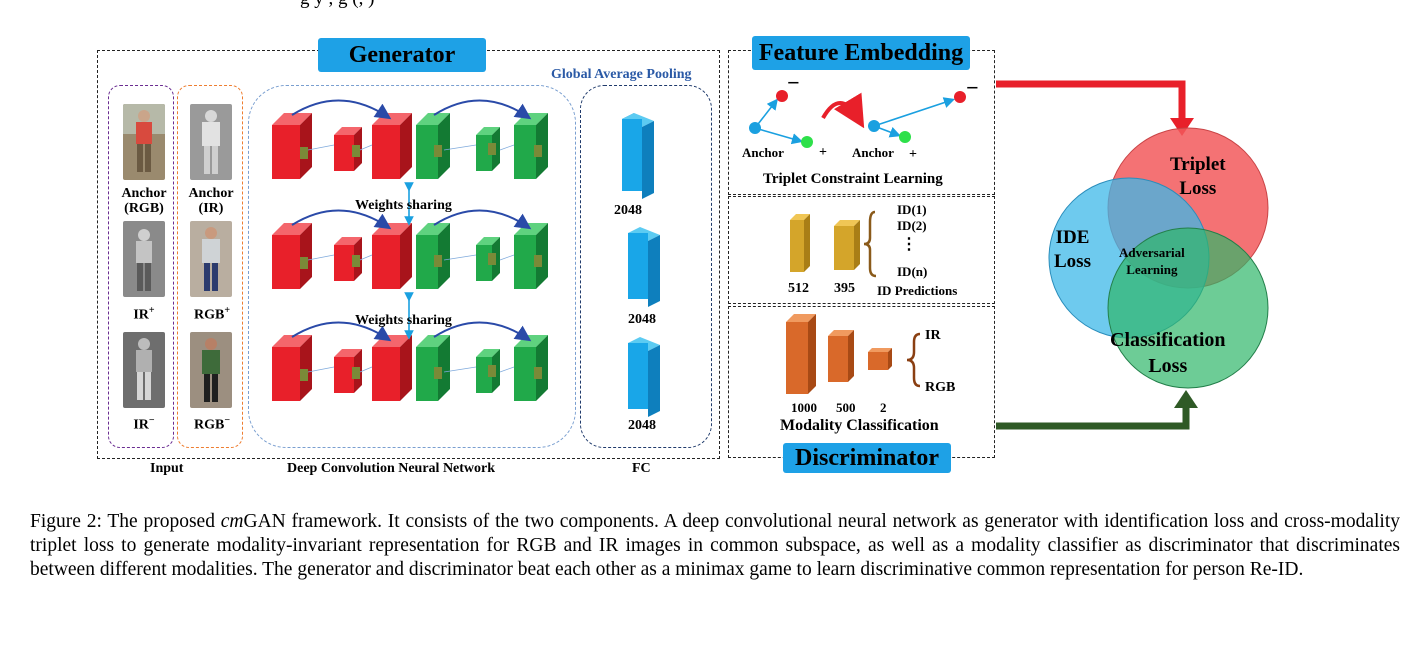 Image resolution: width=1427 pixels, height=660 pixels. Describe the element at coordinates (212, 314) in the screenshot. I see `rgb-plus-label: RGB+` at that location.